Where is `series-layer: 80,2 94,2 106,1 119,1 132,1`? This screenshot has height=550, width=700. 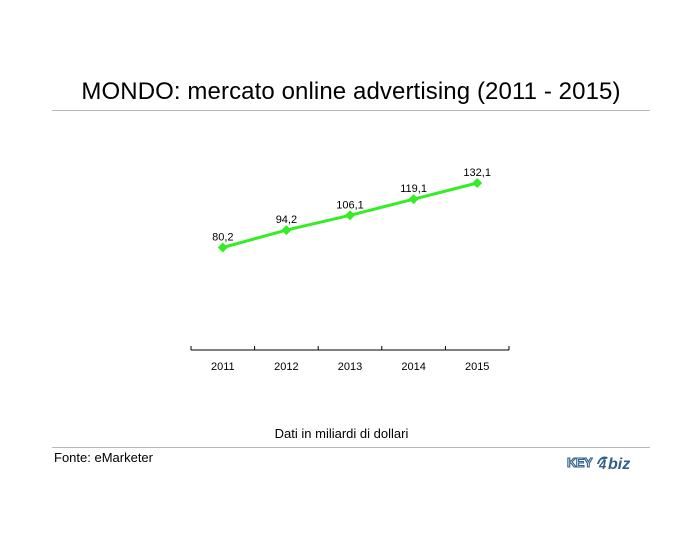
series-layer: 80,2 94,2 106,1 119,1 132,1 is located at coordinates (351, 210).